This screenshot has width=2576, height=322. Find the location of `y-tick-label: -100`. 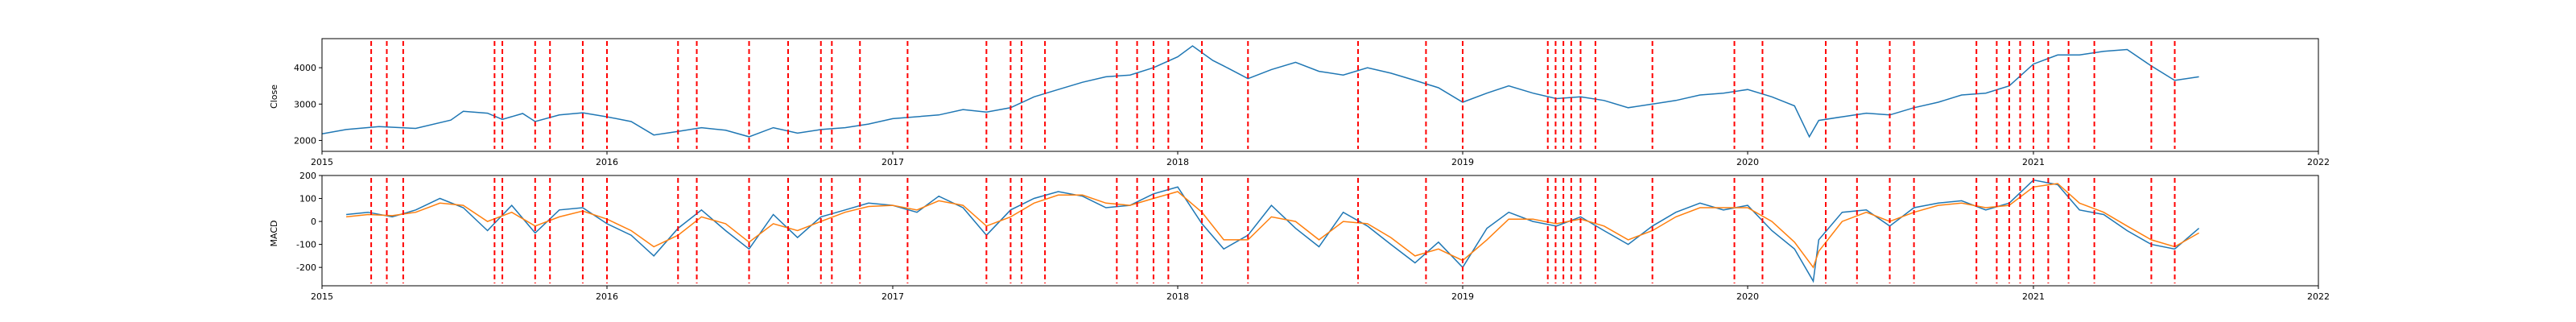

y-tick-label: -100 is located at coordinates (306, 245).